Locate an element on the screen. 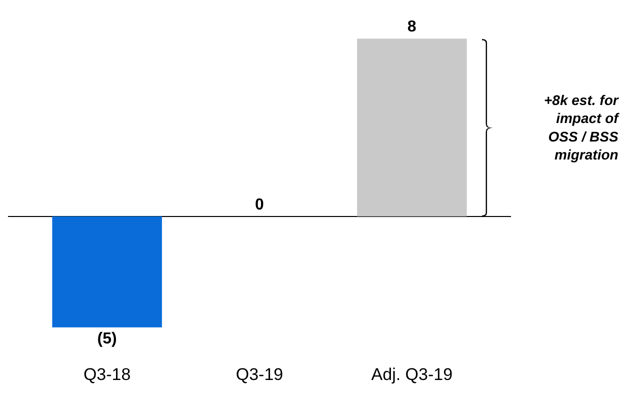  text: +8k est. for impact of OSS / BSS migration is located at coordinates (582, 127).